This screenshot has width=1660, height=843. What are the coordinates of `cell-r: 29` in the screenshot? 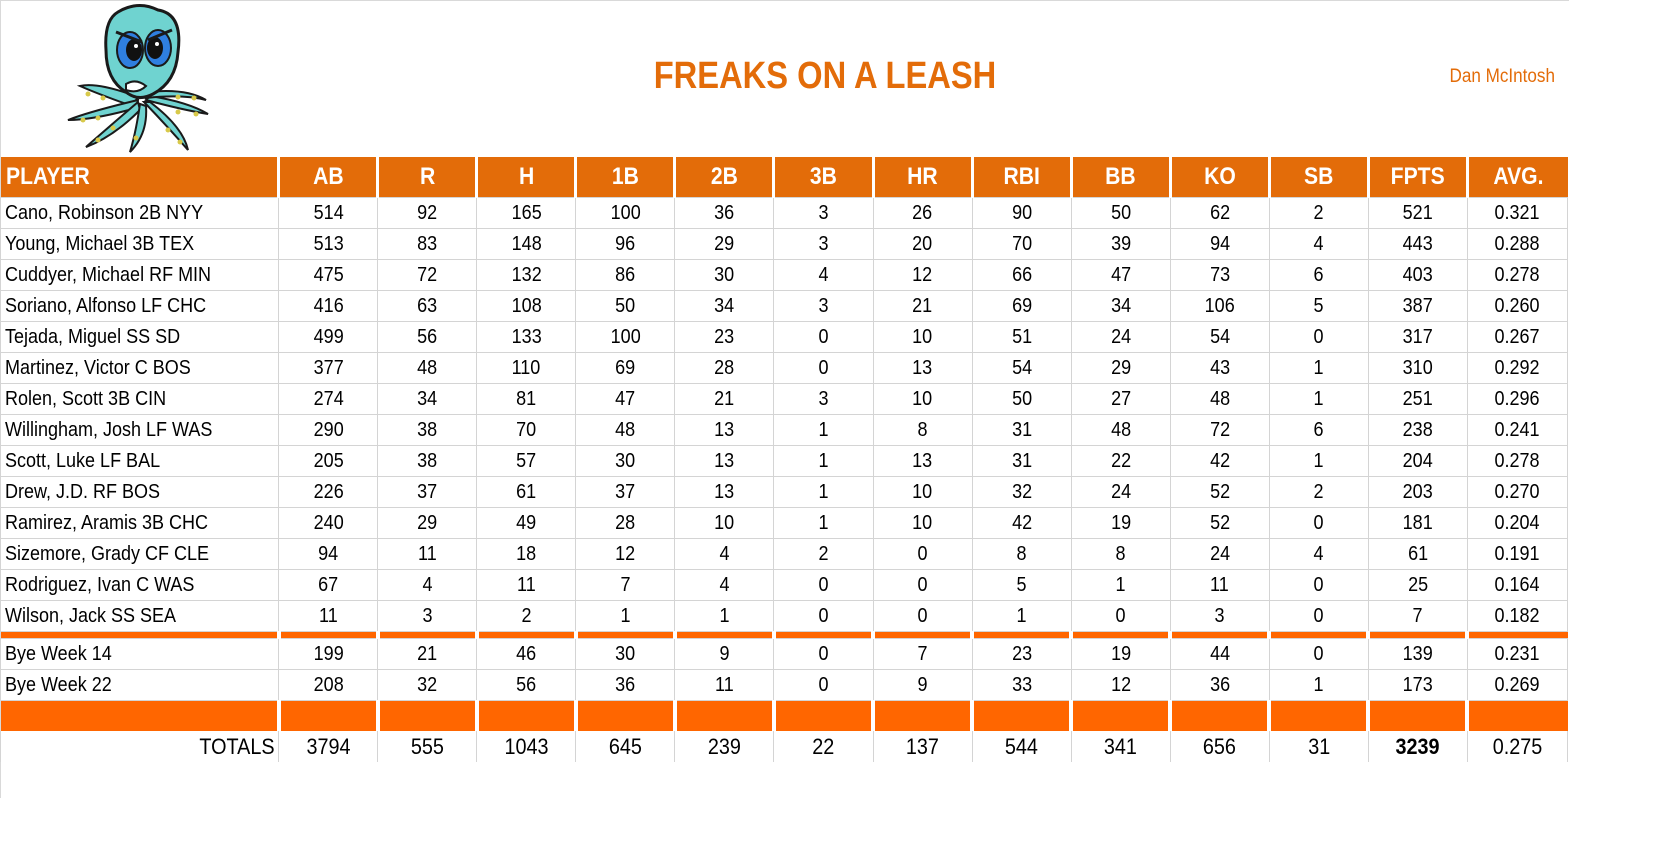 It's located at (427, 523).